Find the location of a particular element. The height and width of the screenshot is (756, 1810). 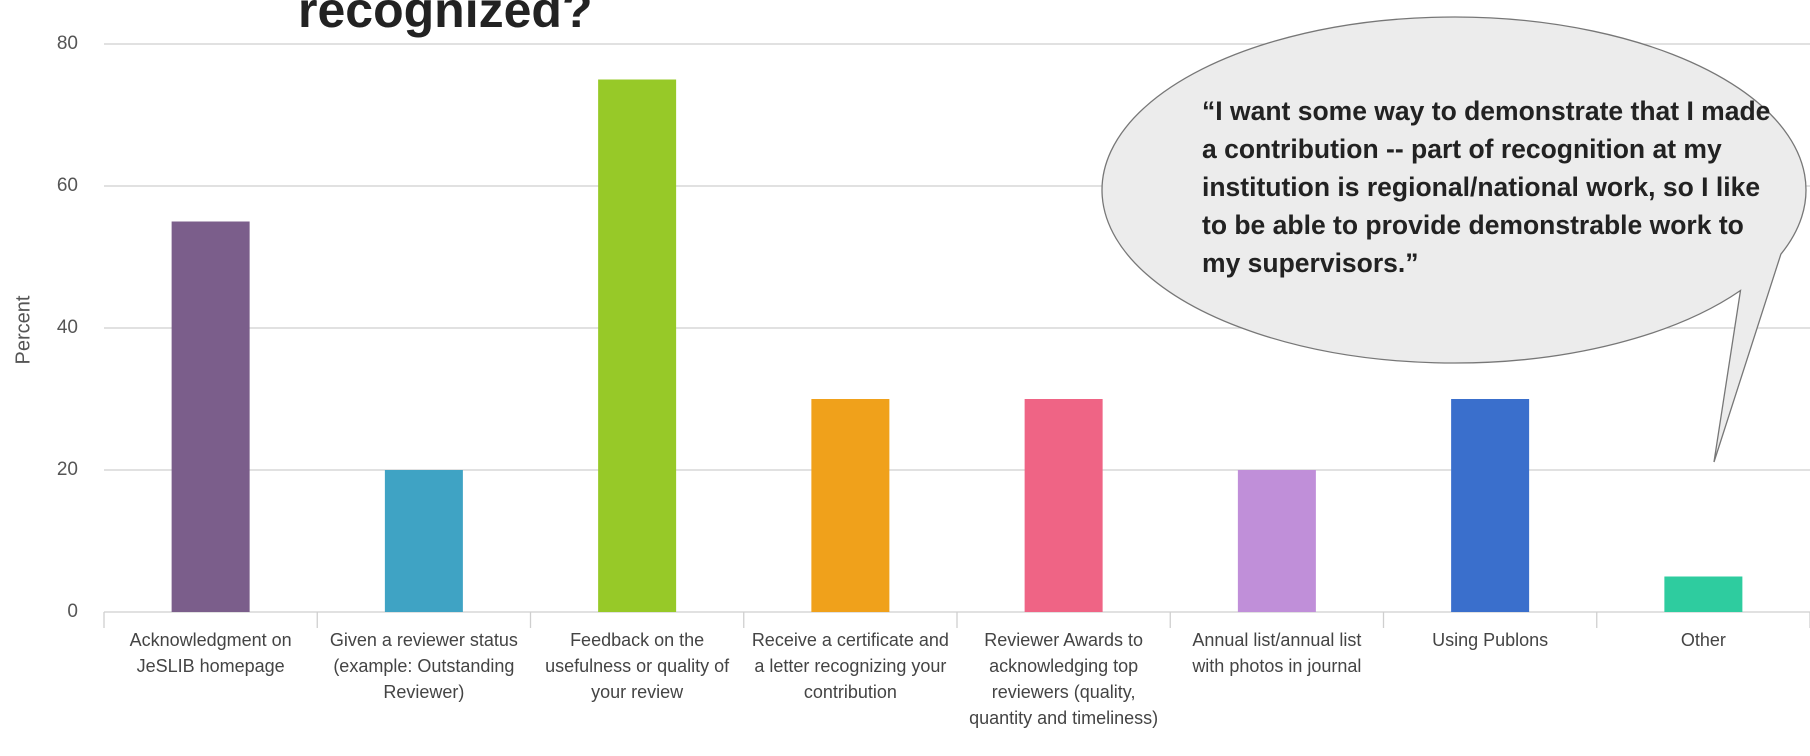

x-tick-label: Acknowledgment on JeSLIB homepage is located at coordinates (210, 653).